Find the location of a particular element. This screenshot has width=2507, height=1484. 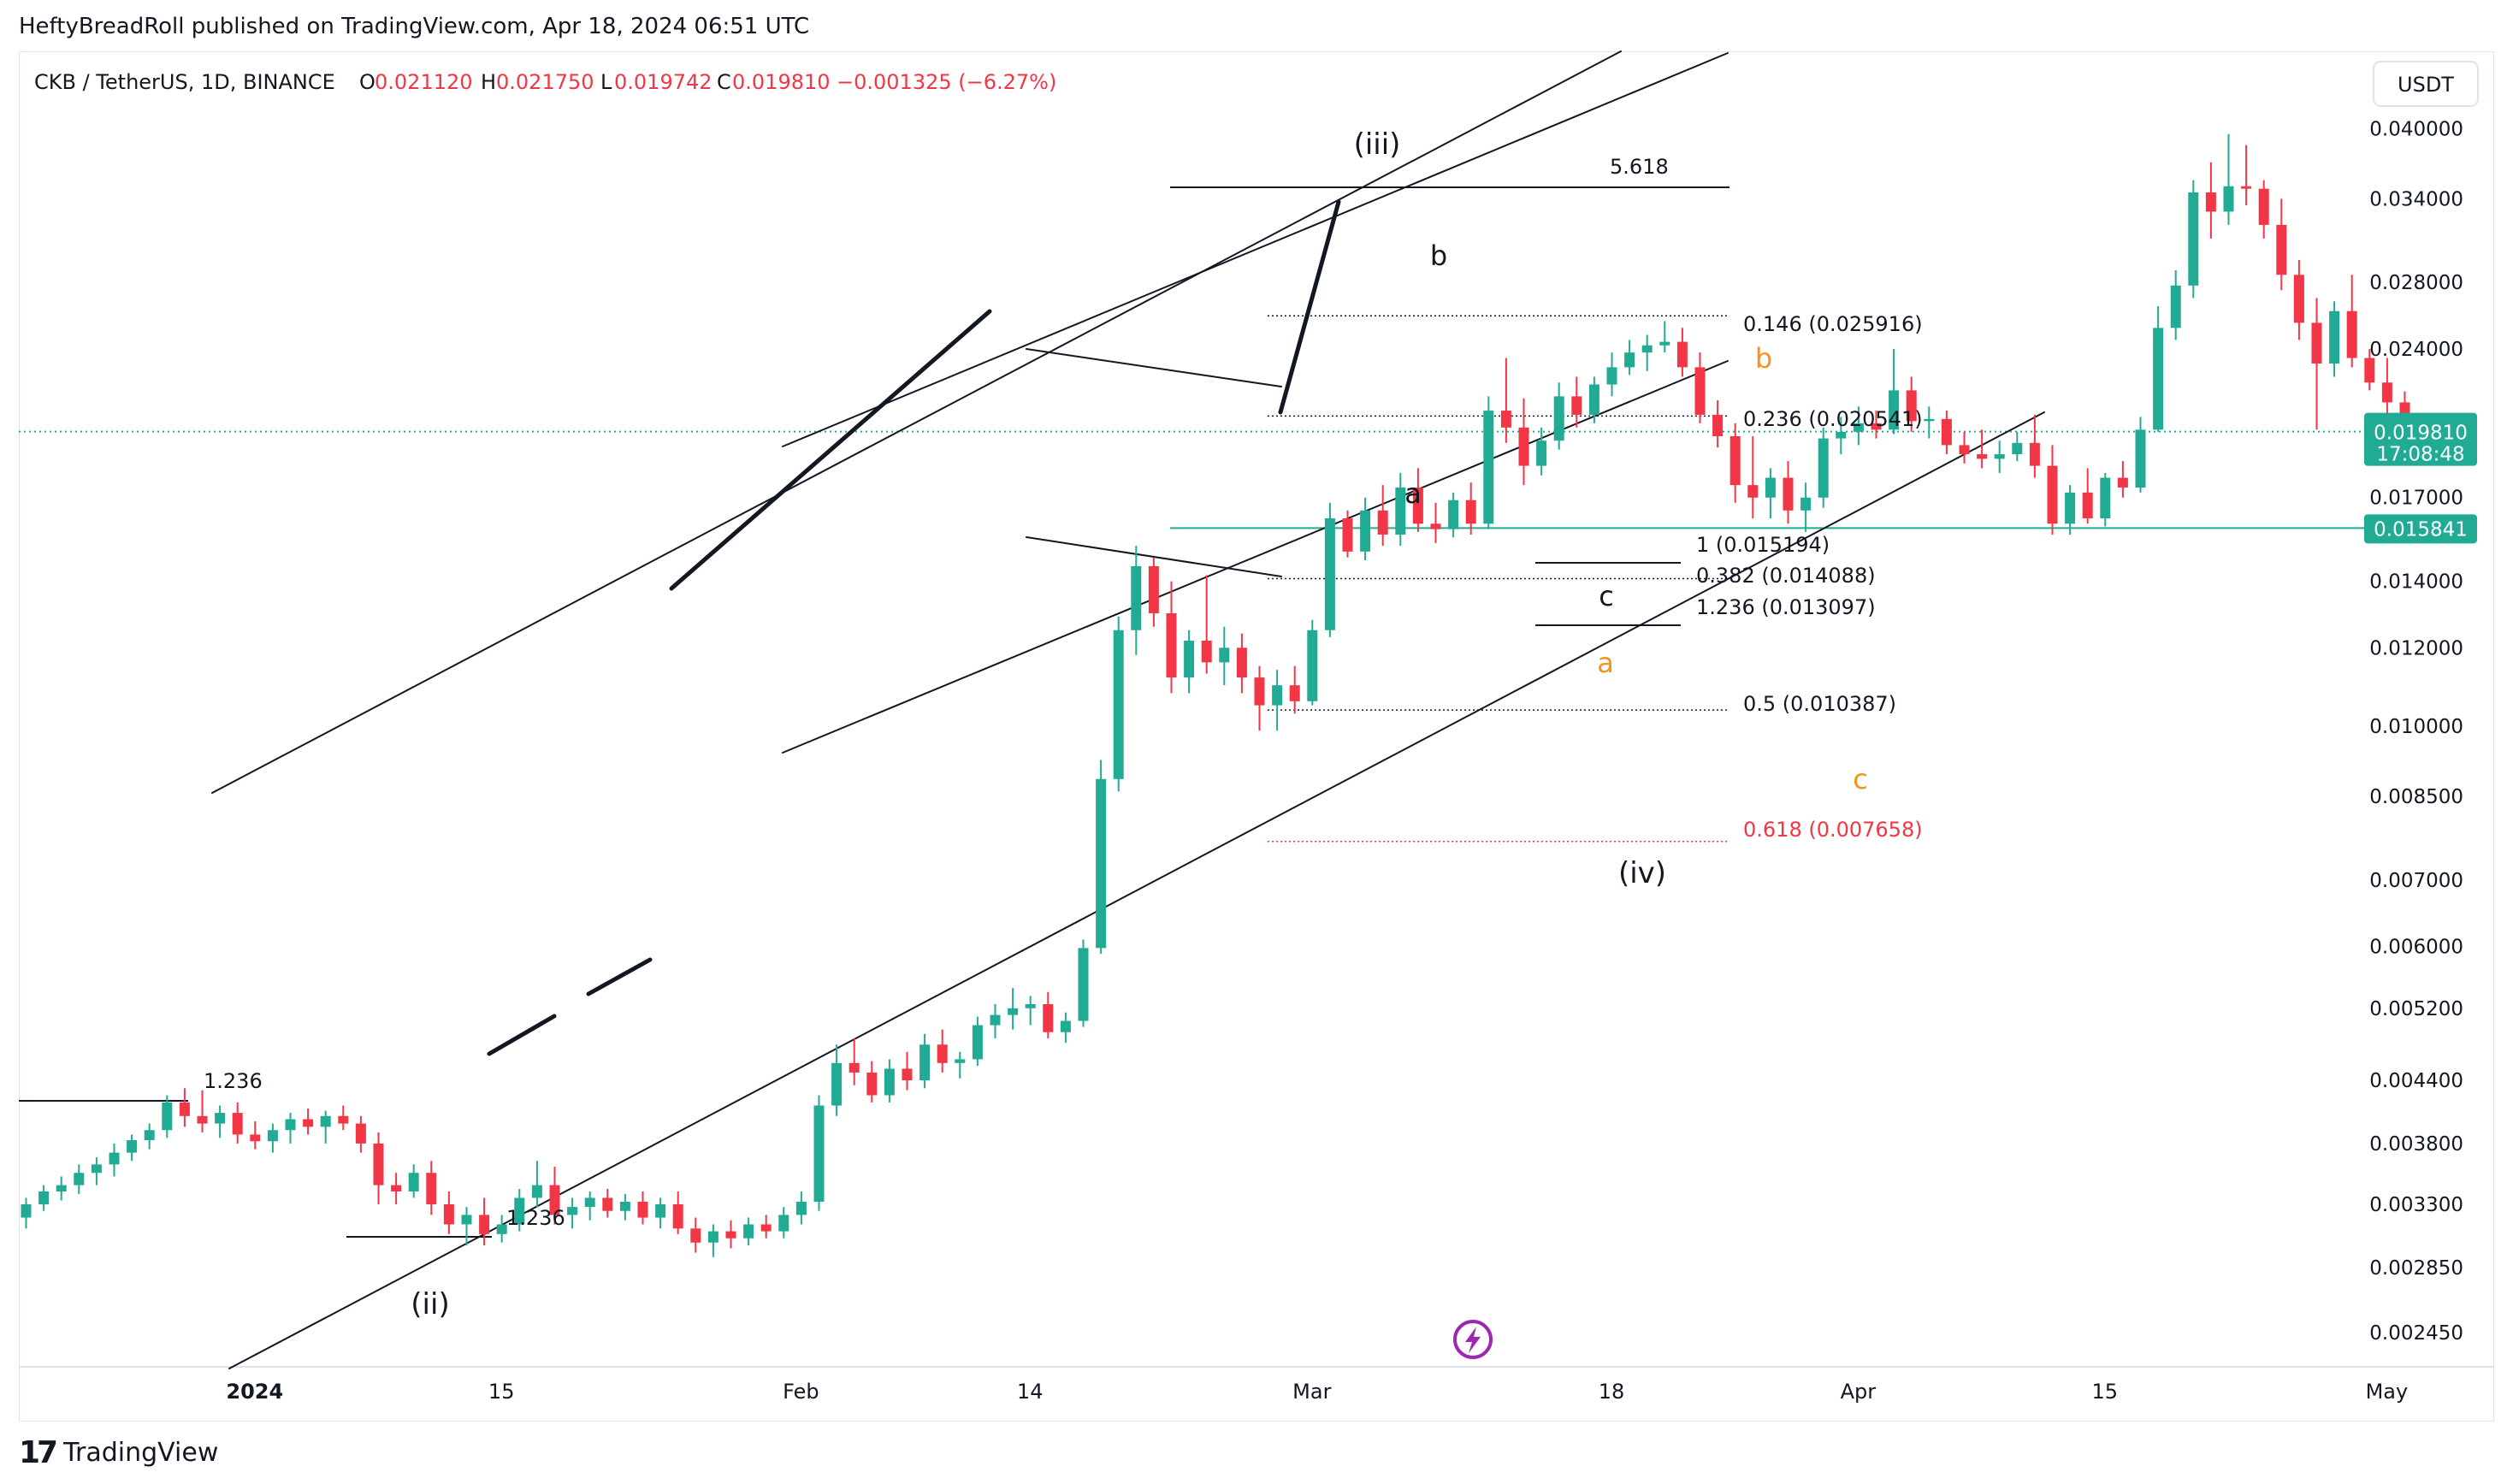

fib-level-label: 1.236 (0.013097) is located at coordinates (1786, 607).